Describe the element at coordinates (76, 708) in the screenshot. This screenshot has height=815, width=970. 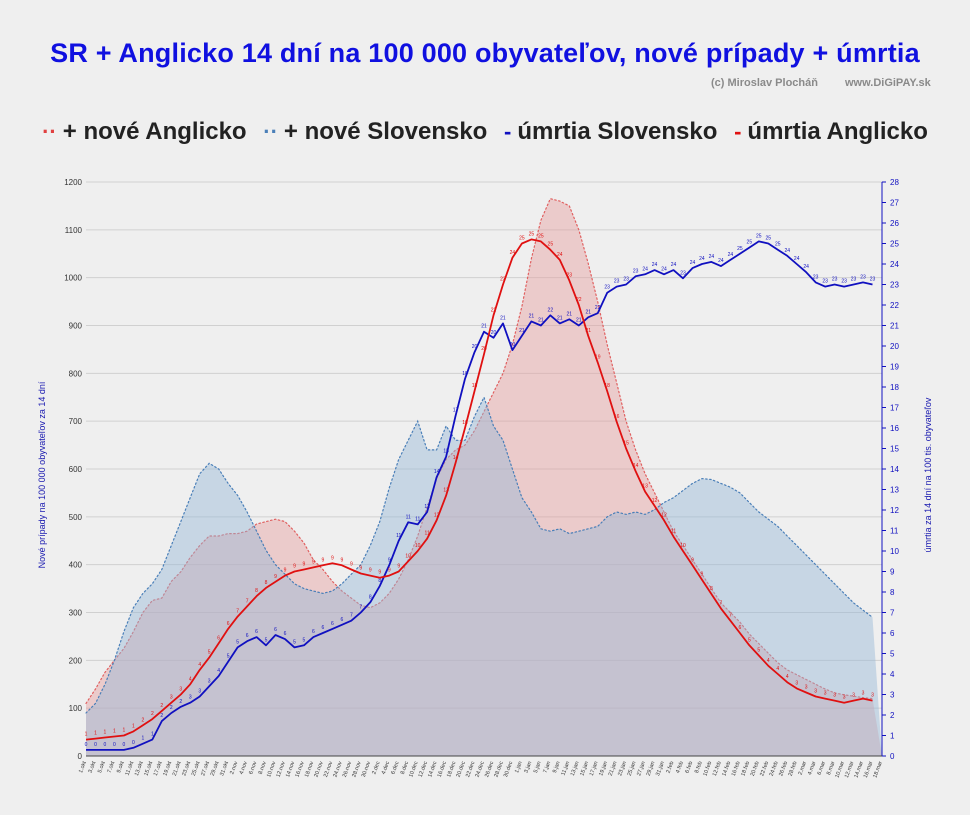
I see `y-tick-left: 100` at that location.